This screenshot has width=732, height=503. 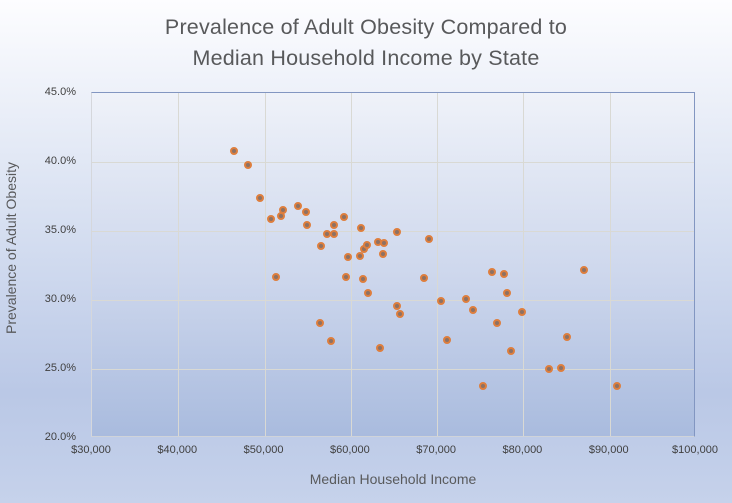 What do you see at coordinates (349, 450) in the screenshot?
I see `x-axis-tick-label: $60,000` at bounding box center [349, 450].